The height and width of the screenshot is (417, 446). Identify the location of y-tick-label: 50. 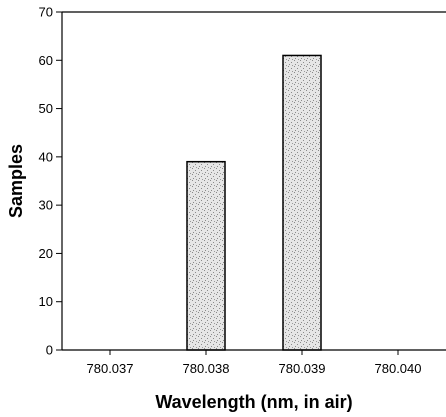
(46, 108).